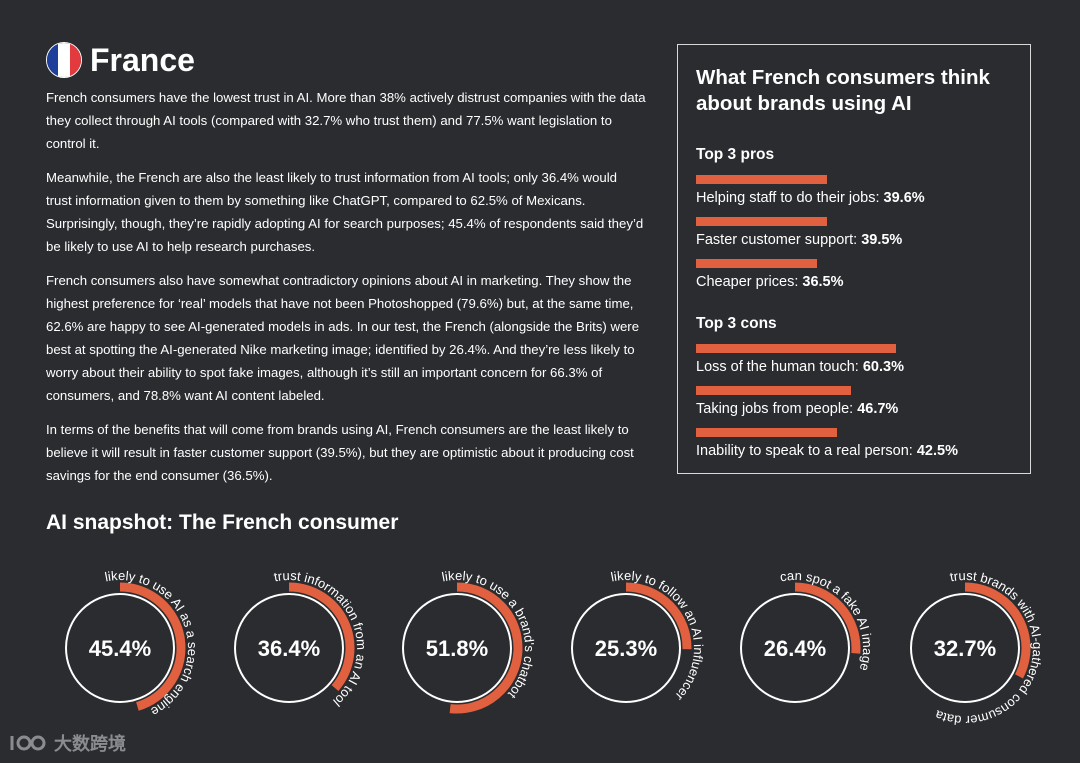  Describe the element at coordinates (75, 60) in the screenshot. I see `flag-red-stripe` at that location.